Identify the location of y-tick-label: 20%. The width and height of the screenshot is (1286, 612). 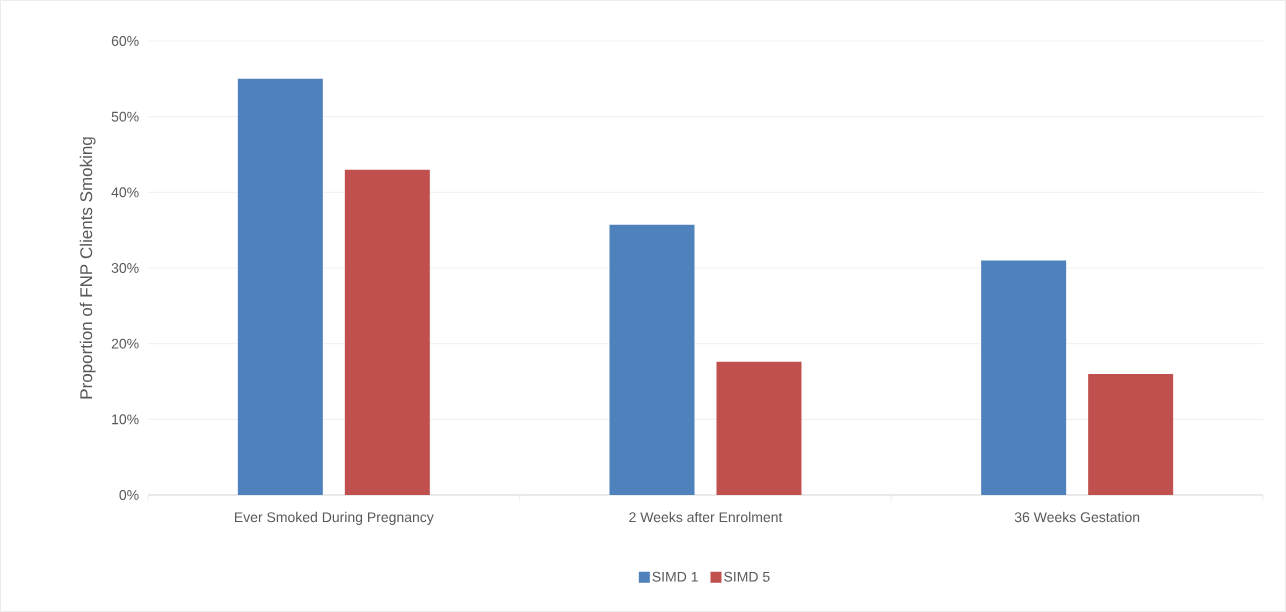
(125, 343).